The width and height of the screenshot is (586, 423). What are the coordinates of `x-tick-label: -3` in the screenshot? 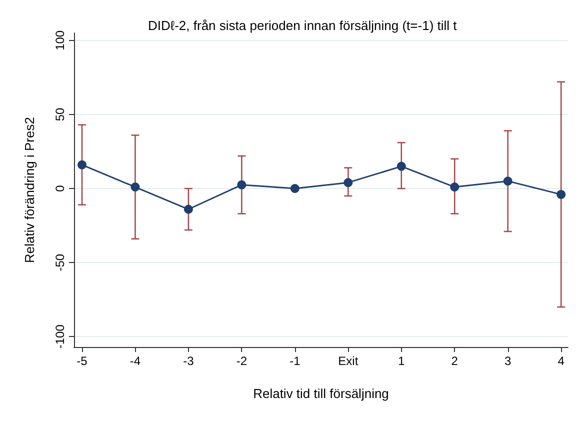 It's located at (188, 361).